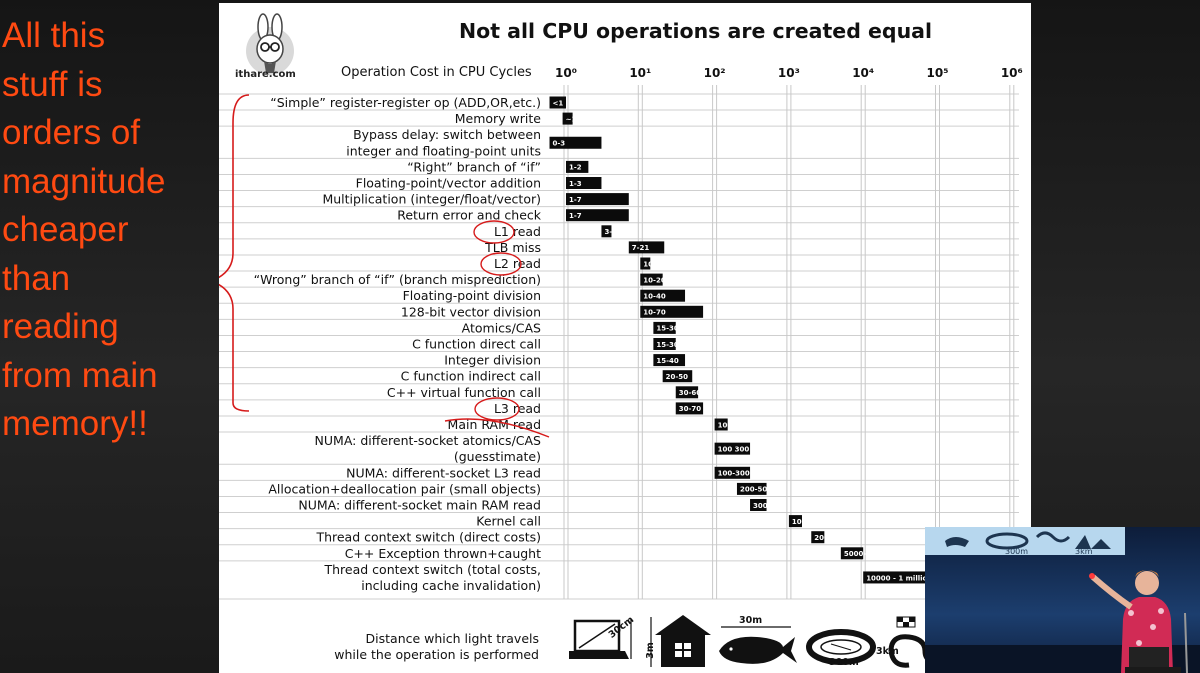  I want to click on speaker-figure-icon, so click(1062, 602).